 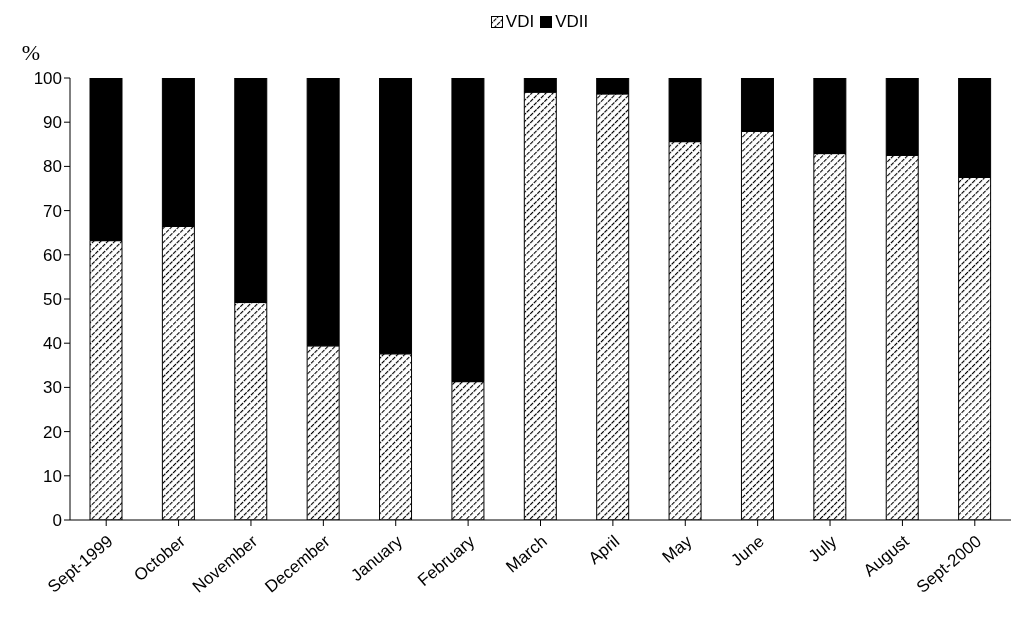 I want to click on x-tick-label: July, so click(x=822, y=548).